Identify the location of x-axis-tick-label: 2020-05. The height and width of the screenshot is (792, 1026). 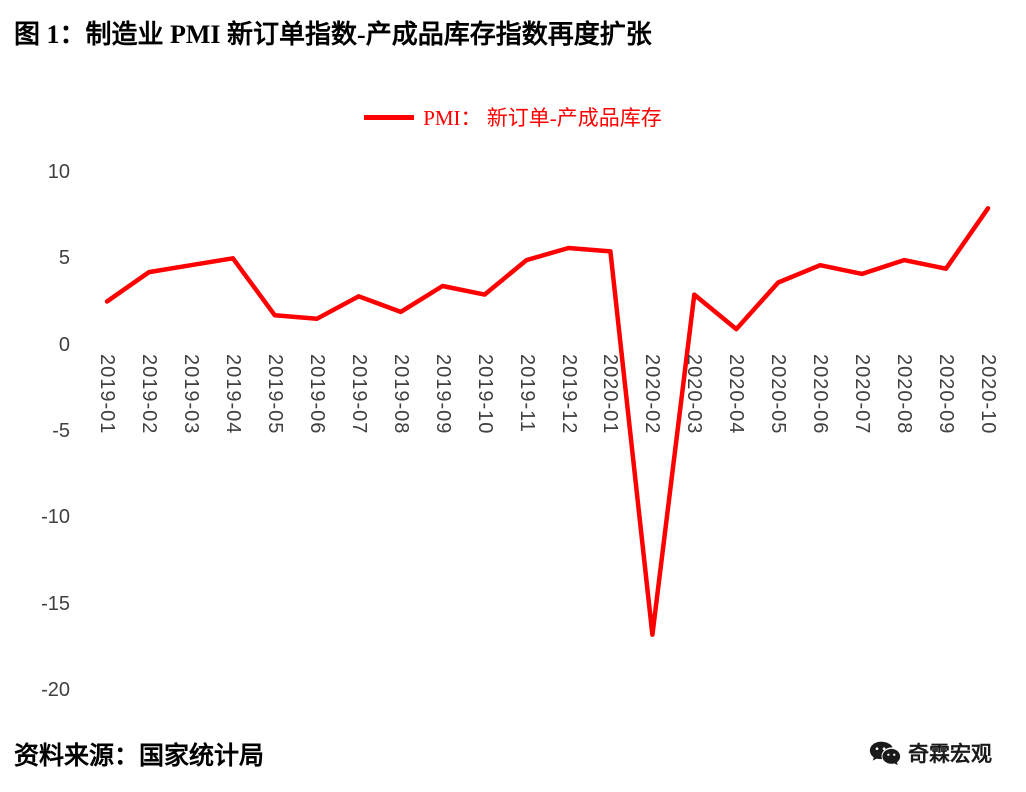
(778, 394).